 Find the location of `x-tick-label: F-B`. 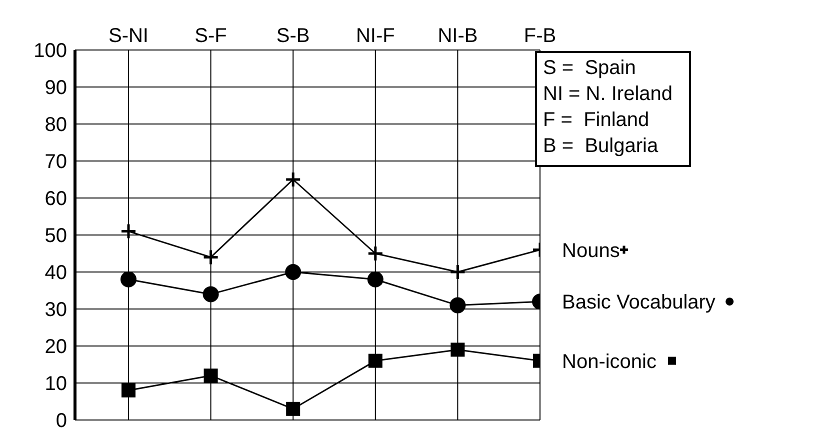

x-tick-label: F-B is located at coordinates (540, 36).